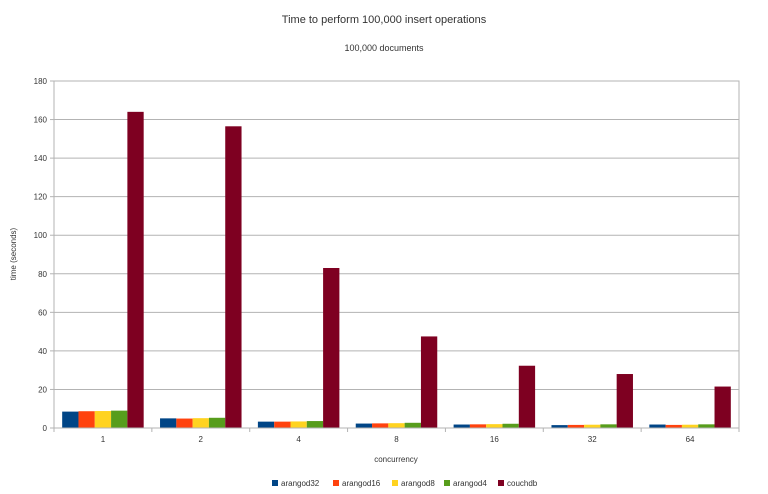 This screenshot has height=494, width=768. Describe the element at coordinates (470, 483) in the screenshot. I see `legend-label: arangod4` at that location.